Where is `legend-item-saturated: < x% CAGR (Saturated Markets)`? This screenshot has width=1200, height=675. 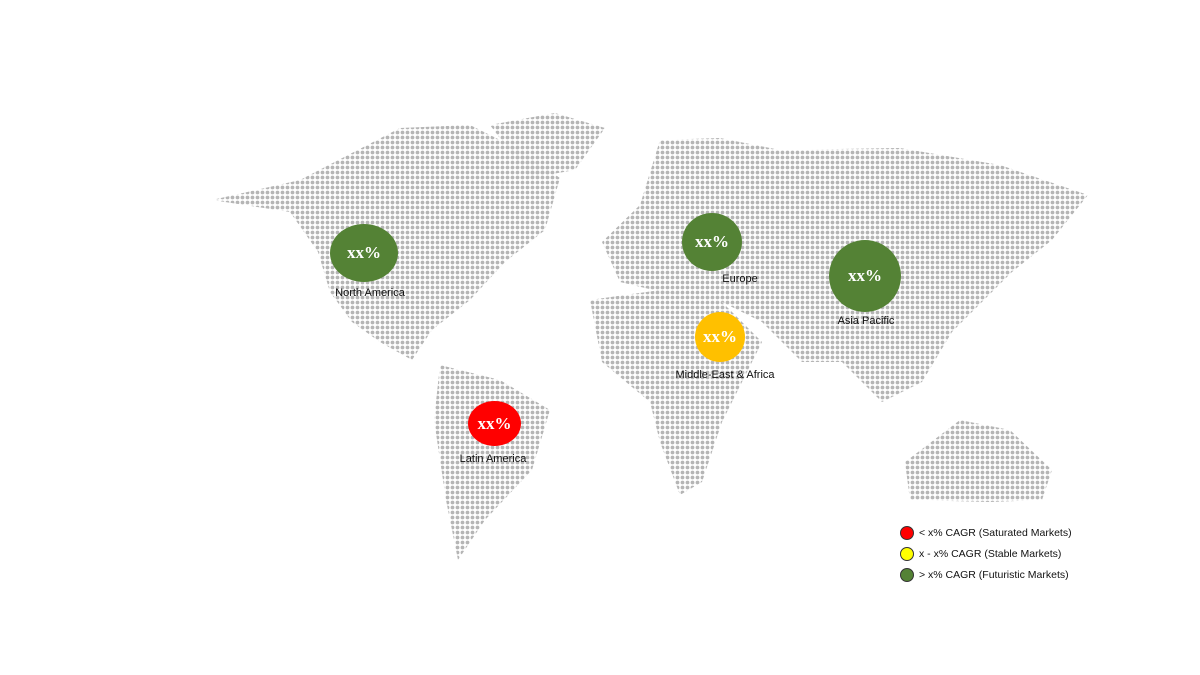 legend-item-saturated: < x% CAGR (Saturated Markets) is located at coordinates (986, 532).